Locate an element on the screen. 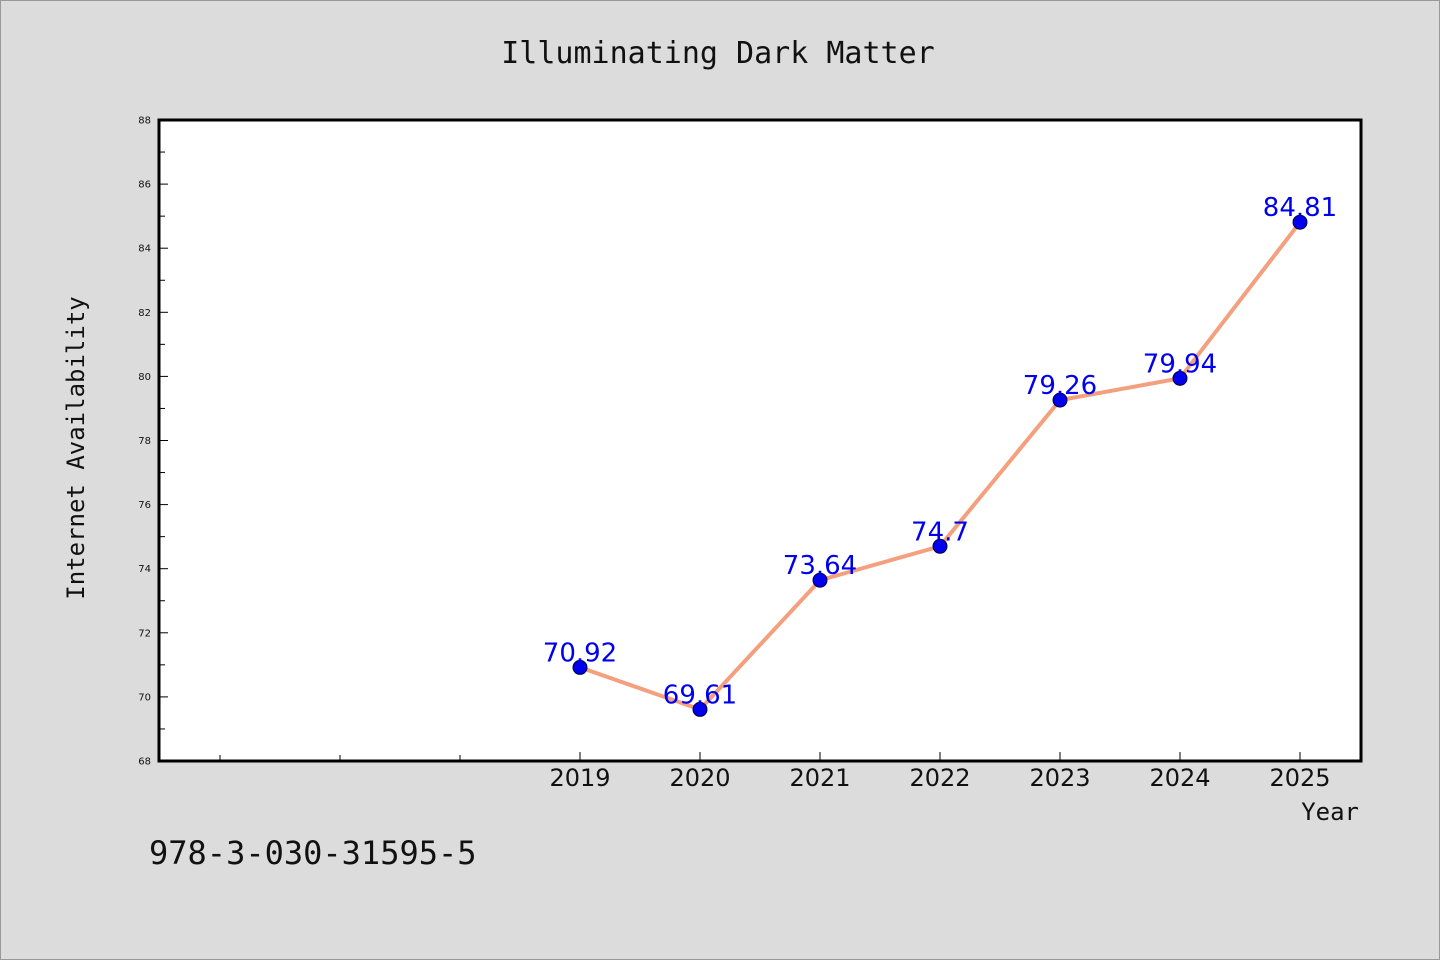 The image size is (1440, 960). data-label: 84.81 is located at coordinates (1300, 208).